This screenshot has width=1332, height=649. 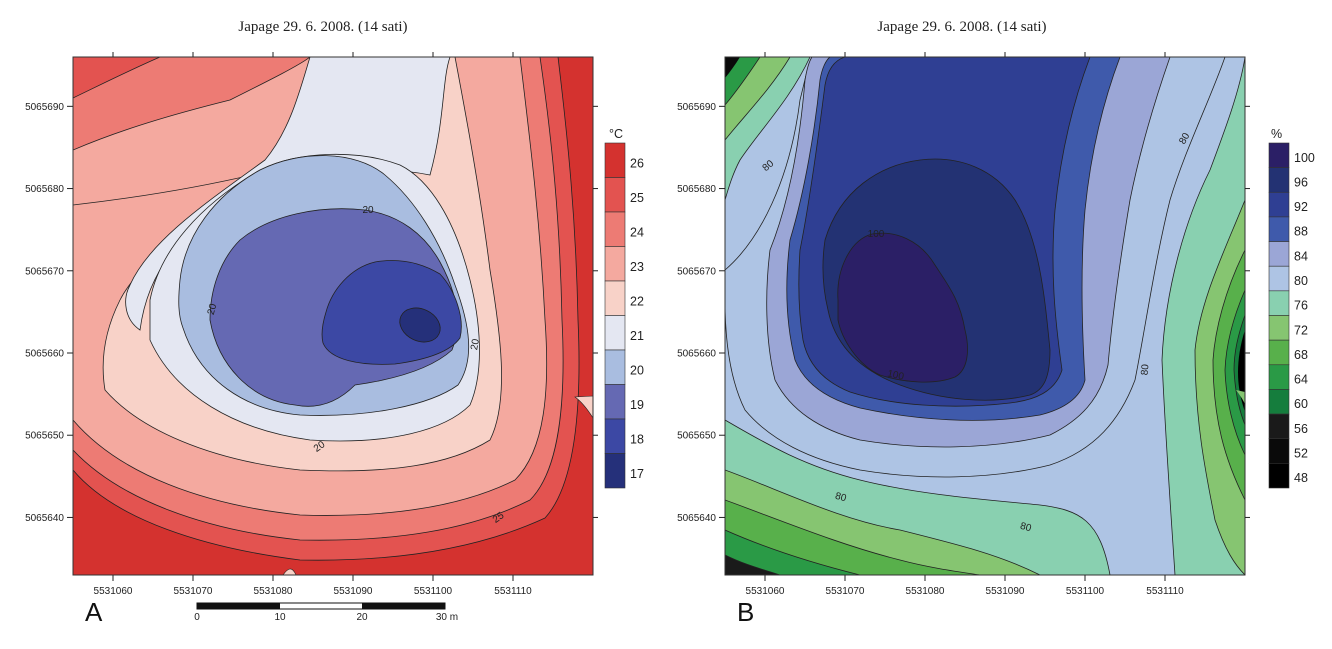 I want to click on colorbar-label: 19, so click(x=637, y=405).